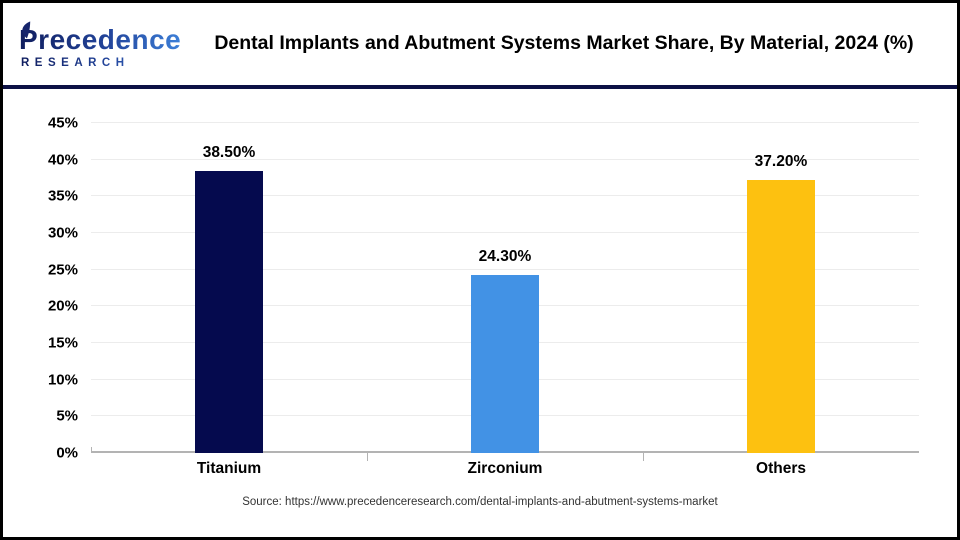 This screenshot has width=960, height=540. I want to click on bar-titanium, so click(228, 311).